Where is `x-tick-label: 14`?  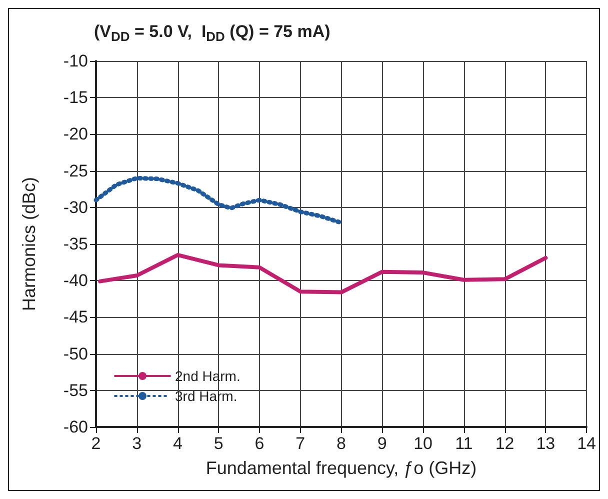
x-tick-label: 14 is located at coordinates (586, 443).